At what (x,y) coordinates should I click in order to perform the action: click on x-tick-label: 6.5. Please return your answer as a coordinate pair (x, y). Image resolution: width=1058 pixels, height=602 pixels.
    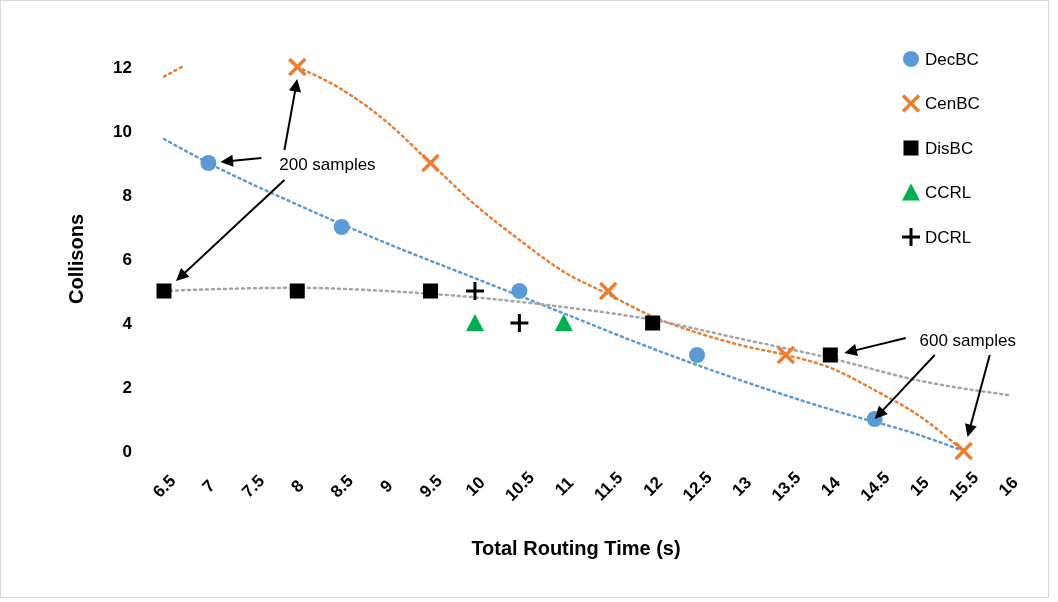
    Looking at the image, I should click on (164, 486).